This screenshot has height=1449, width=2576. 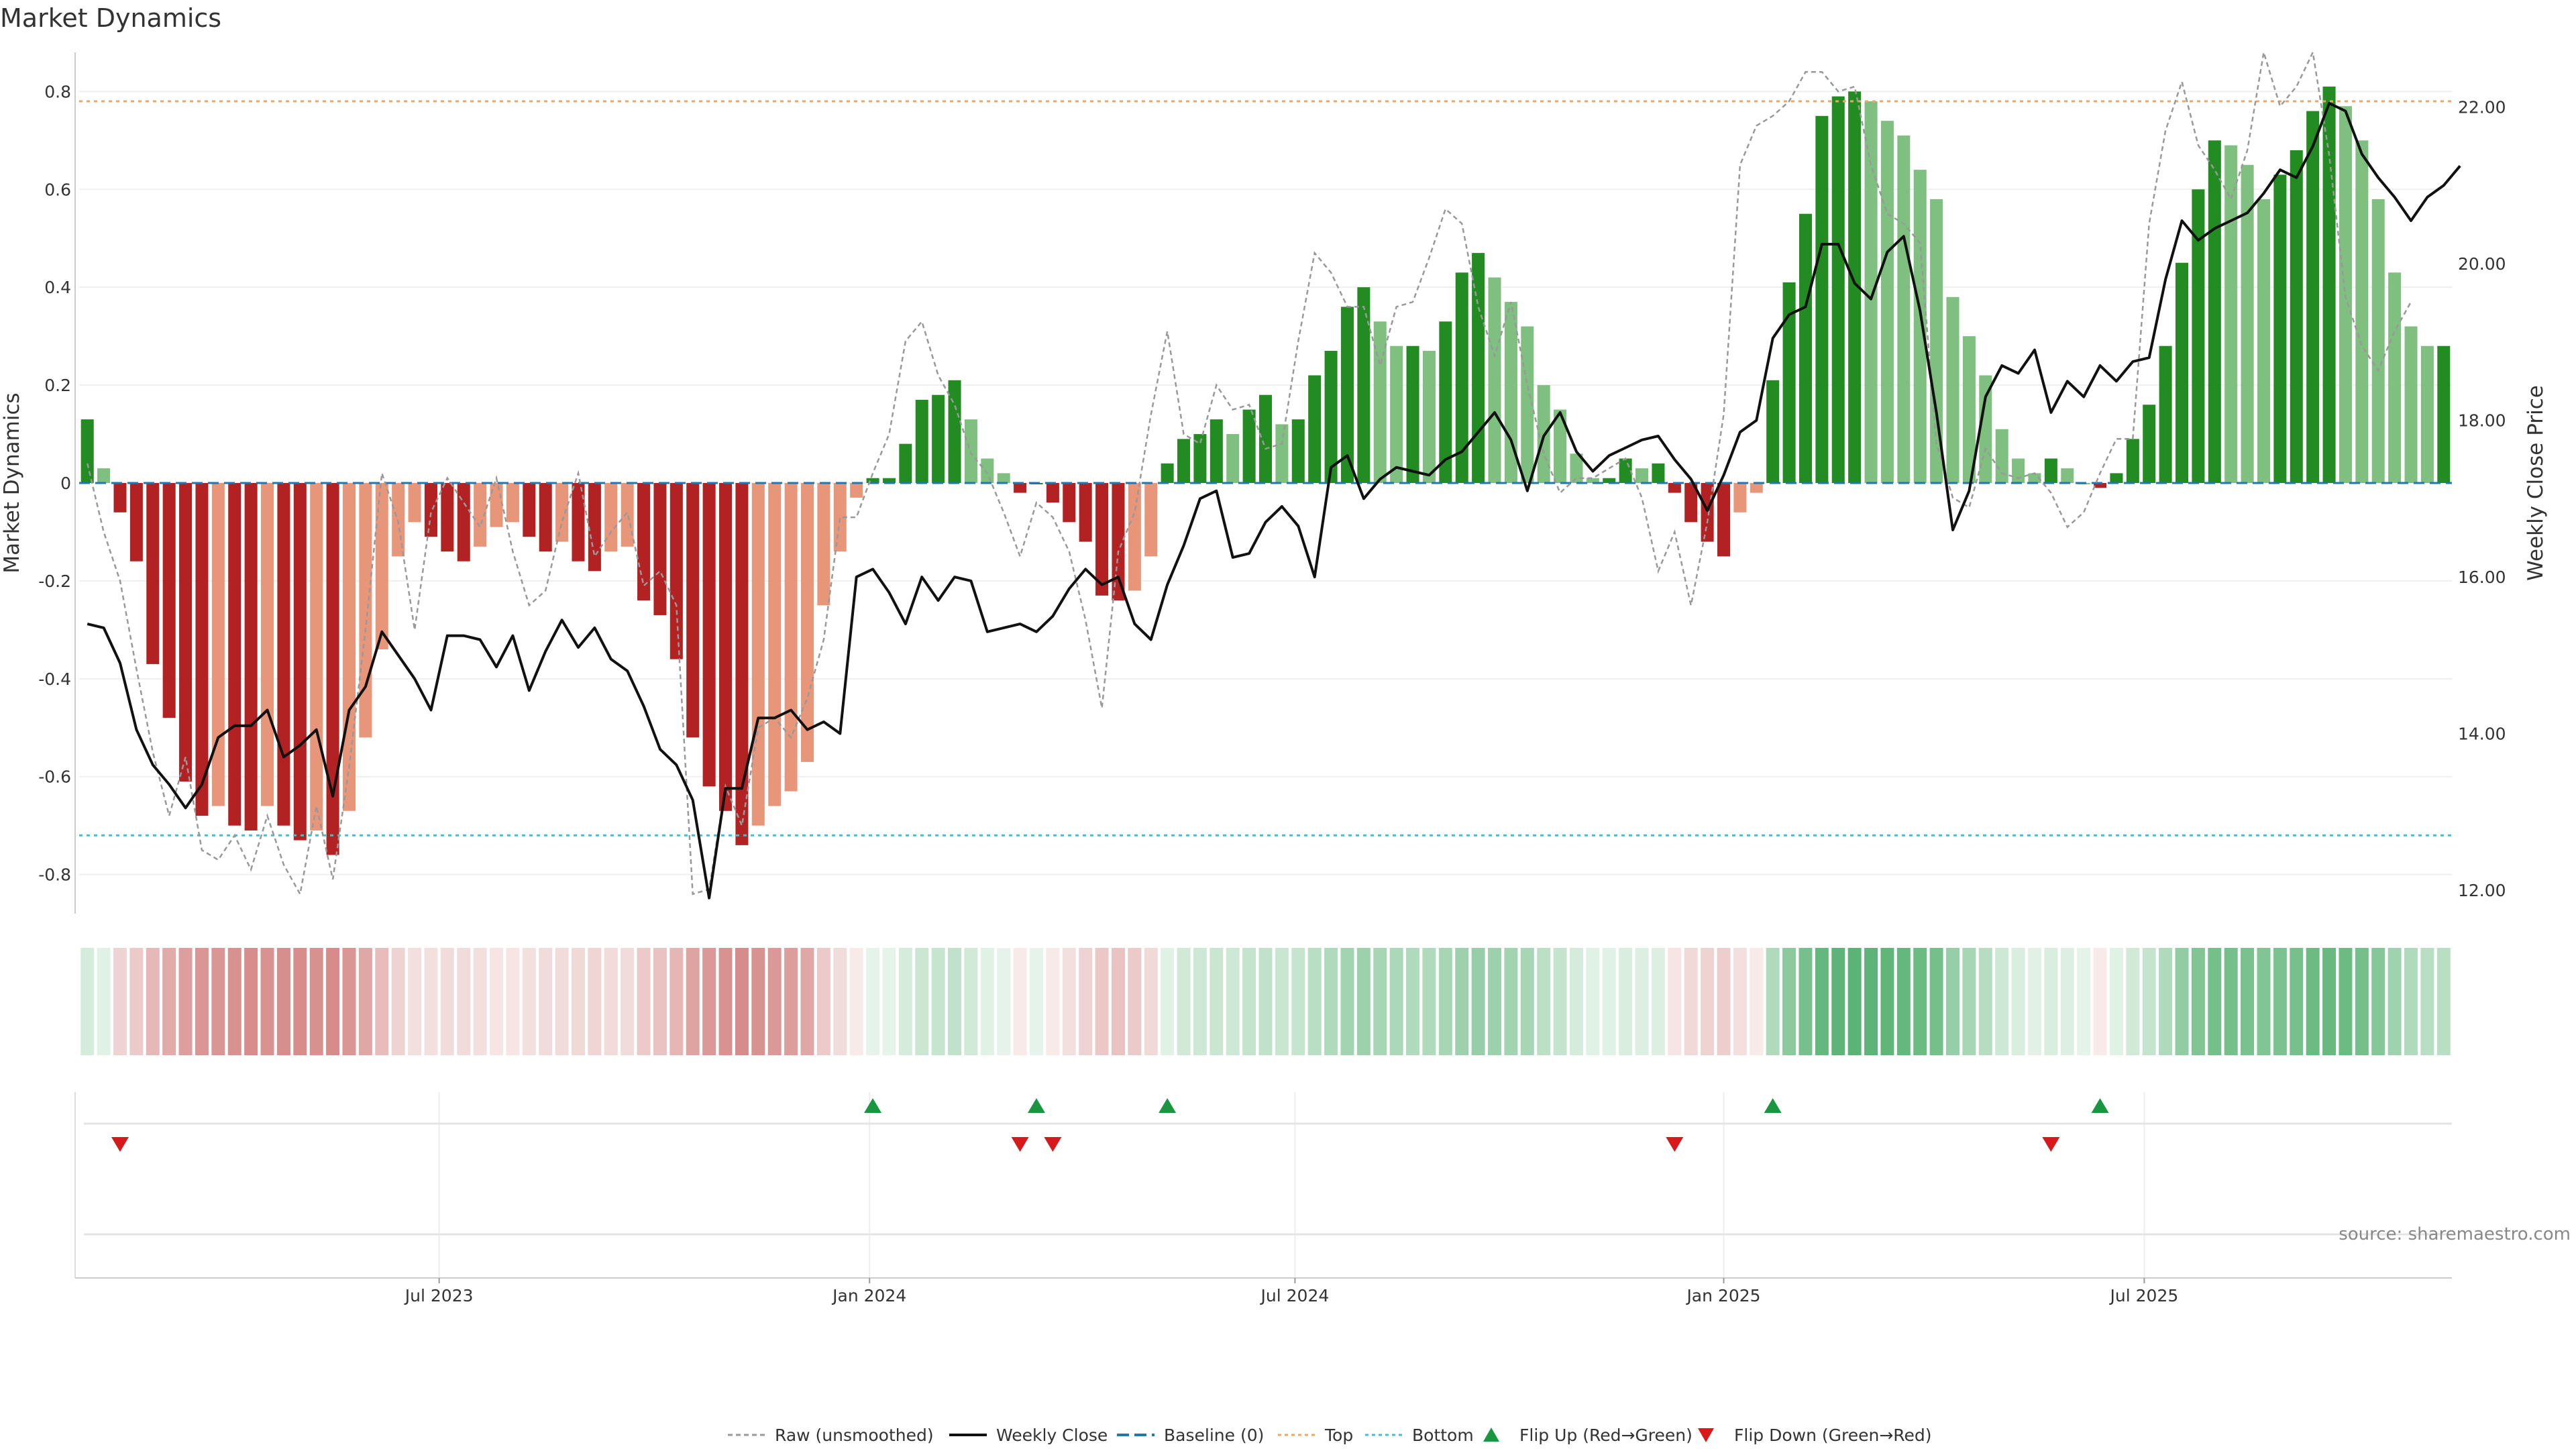 I want to click on left-tick-label: 0.8, so click(x=57, y=91).